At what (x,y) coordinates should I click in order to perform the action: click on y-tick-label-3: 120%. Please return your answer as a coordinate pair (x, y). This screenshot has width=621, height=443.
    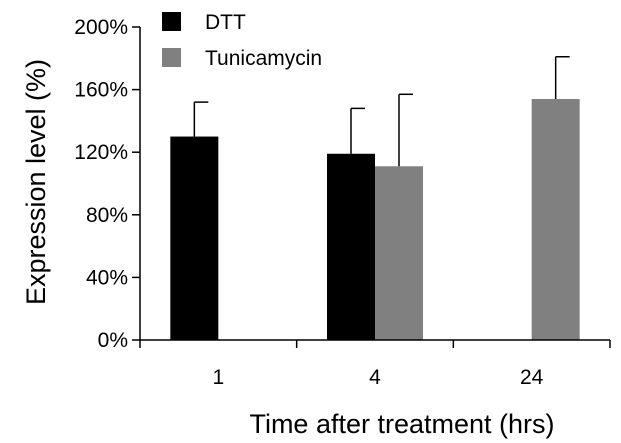
    Looking at the image, I should click on (101, 152).